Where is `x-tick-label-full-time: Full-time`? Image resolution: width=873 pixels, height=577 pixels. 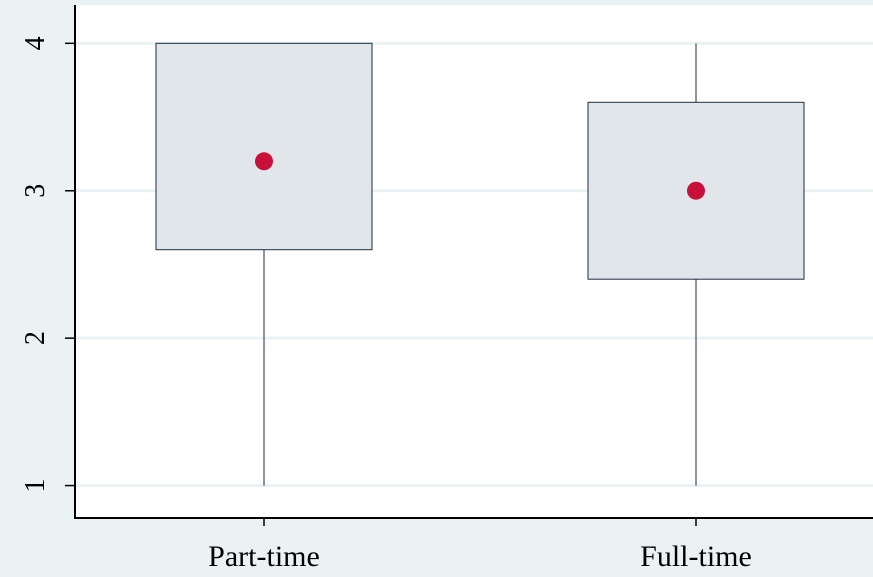 x-tick-label-full-time: Full-time is located at coordinates (696, 556).